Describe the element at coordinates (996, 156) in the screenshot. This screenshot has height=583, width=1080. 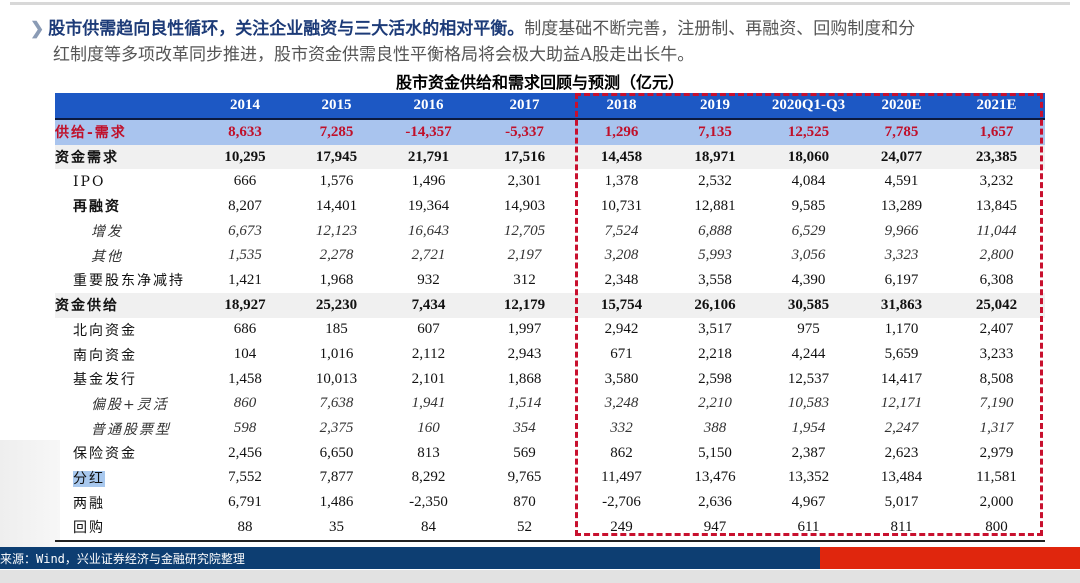
I see `table-cell: 23,385` at that location.